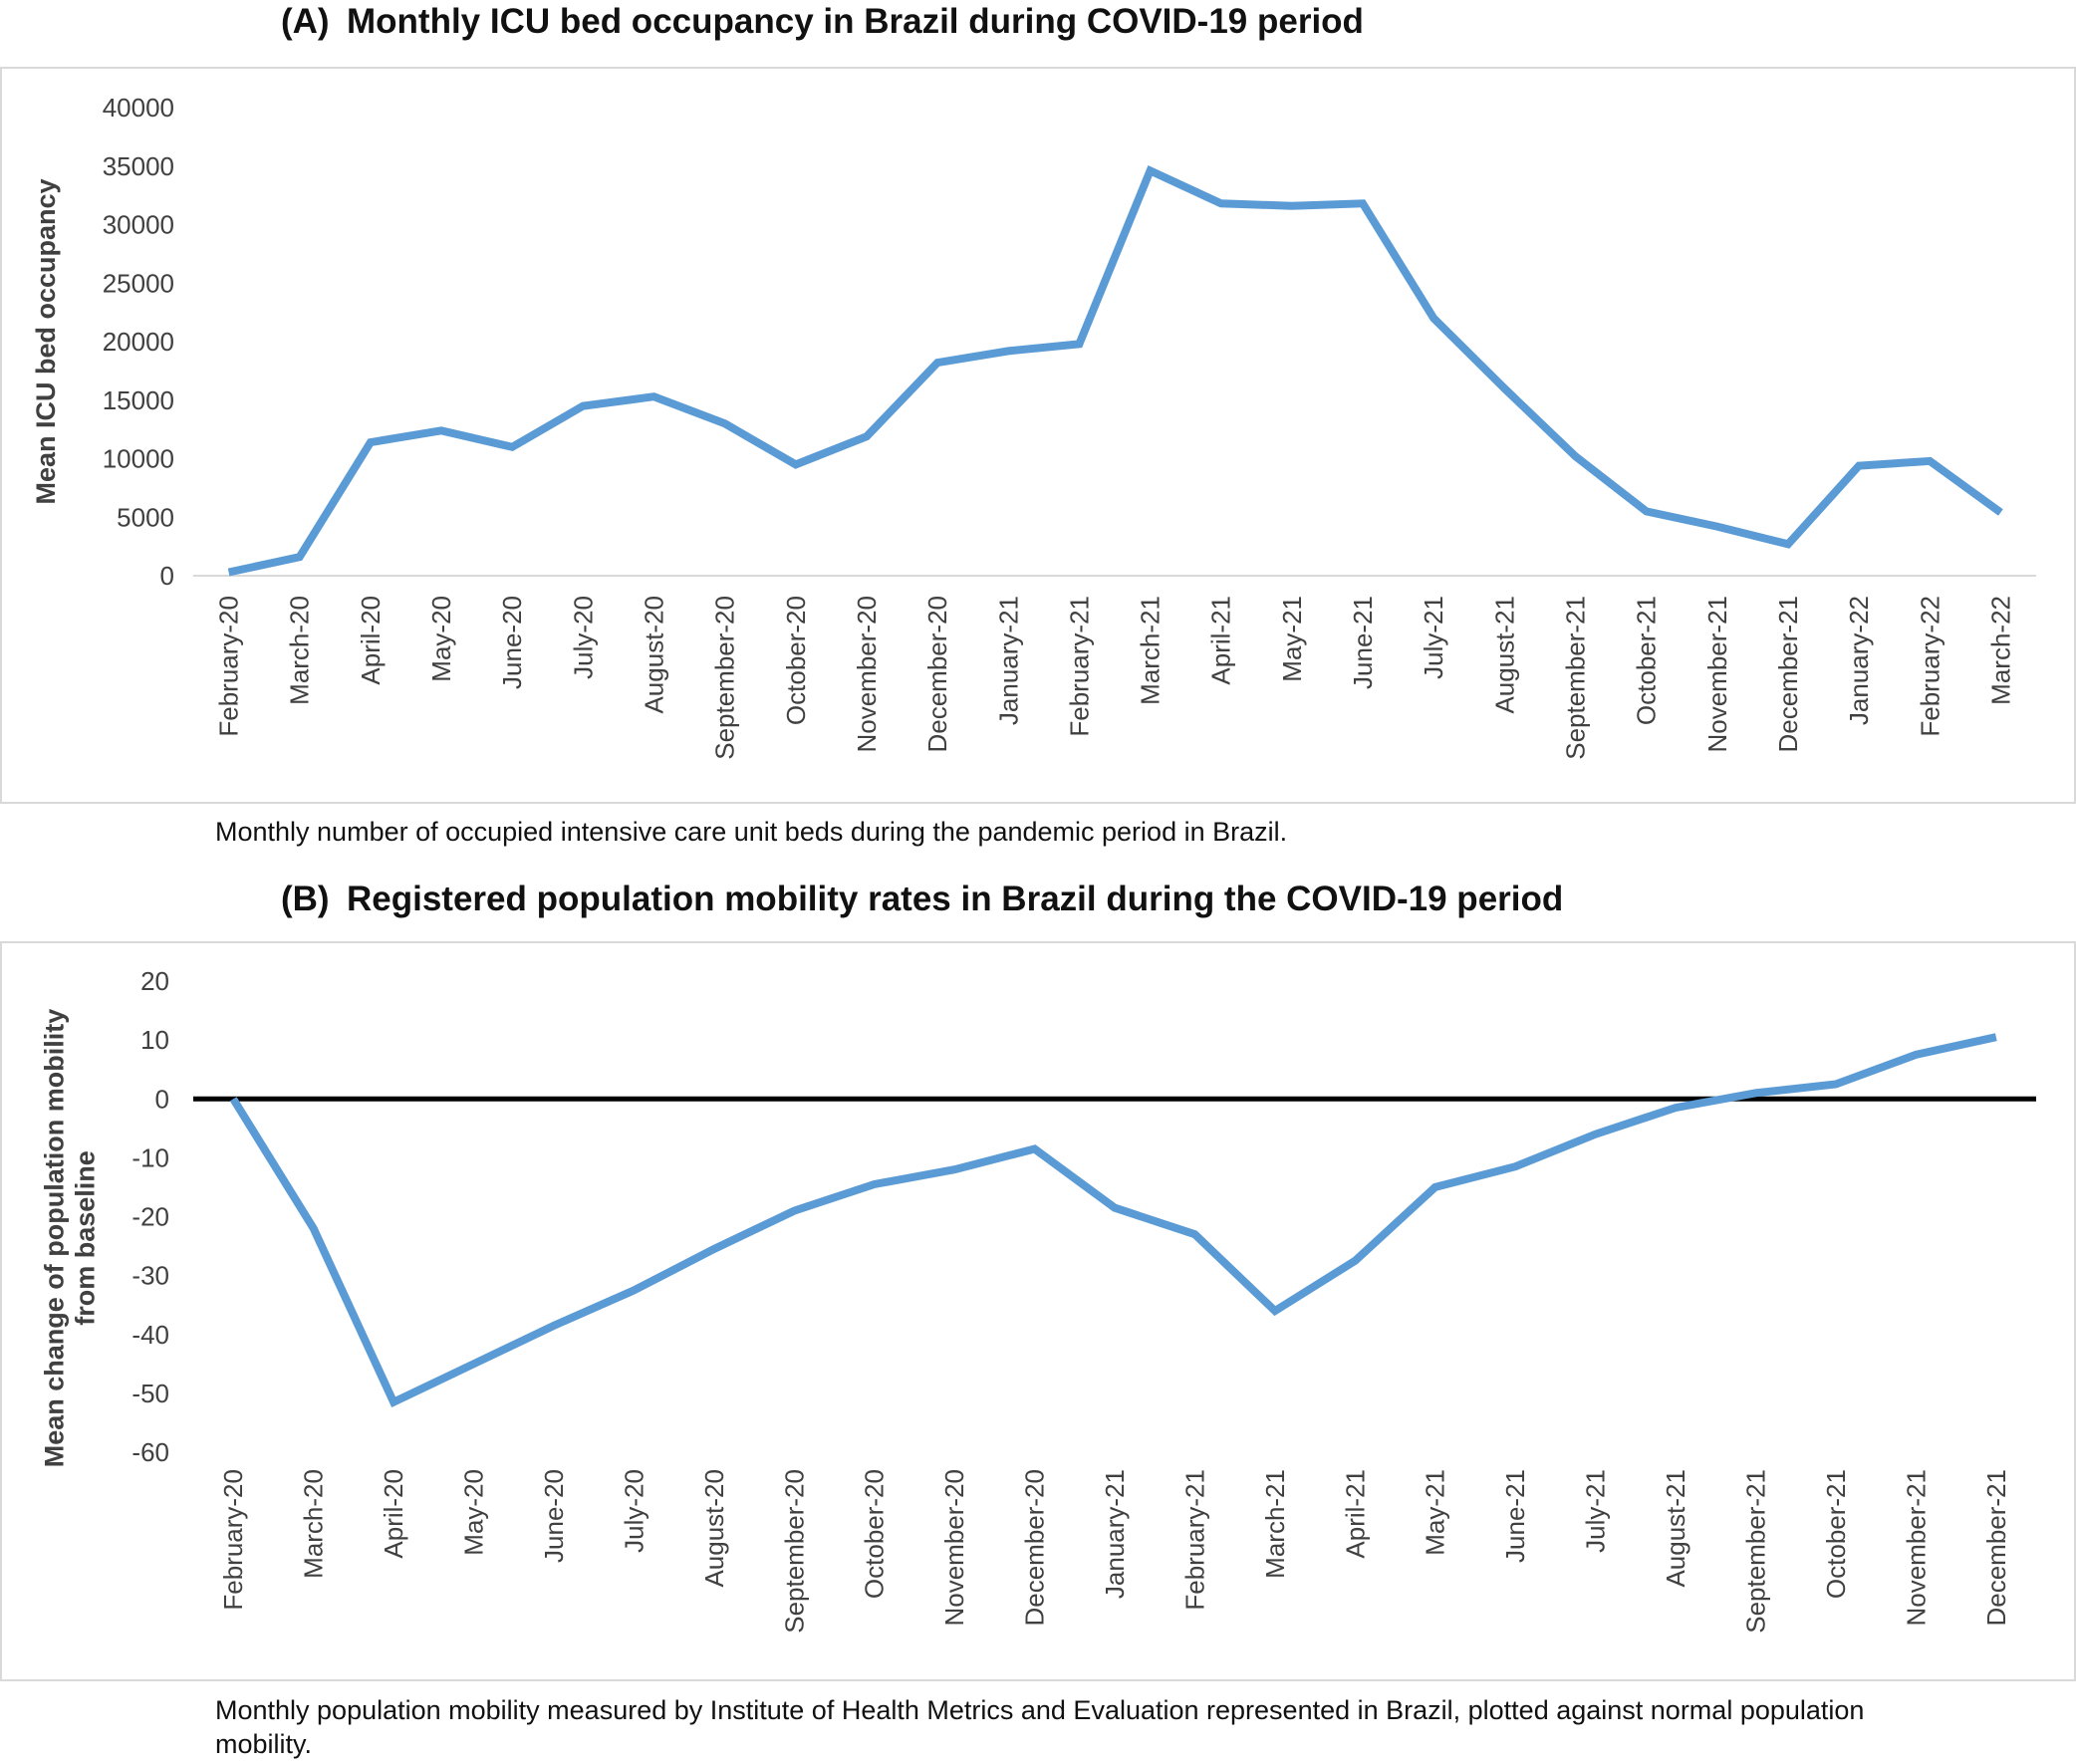 The image size is (2076, 1764). I want to click on y-tick-label: 25000, so click(138, 283).